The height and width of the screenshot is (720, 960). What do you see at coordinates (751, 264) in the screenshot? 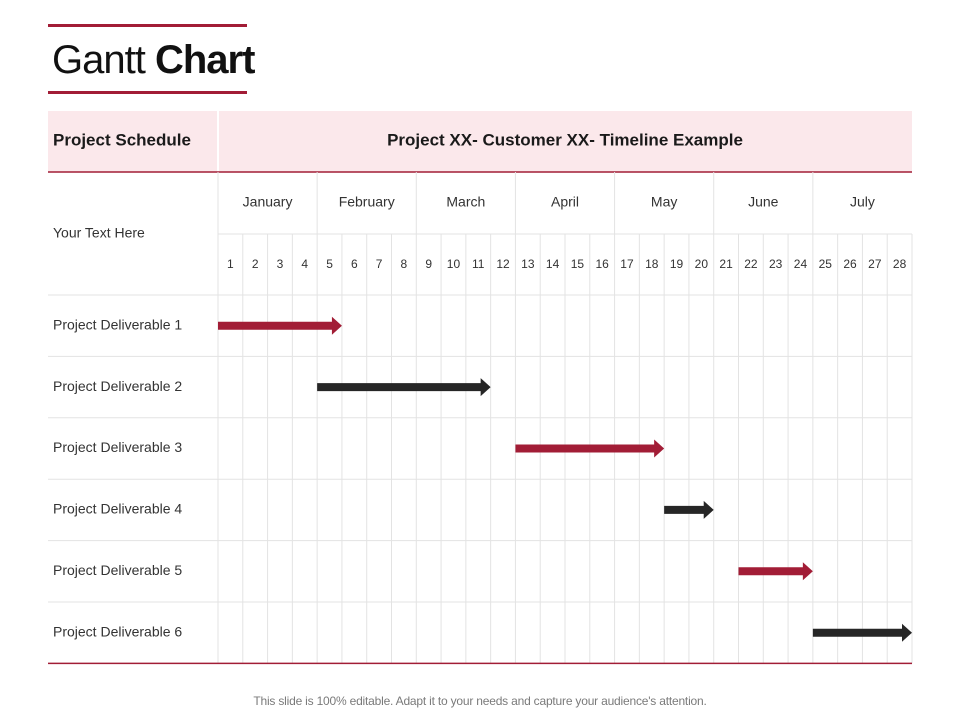
I see `period-label: 22` at bounding box center [751, 264].